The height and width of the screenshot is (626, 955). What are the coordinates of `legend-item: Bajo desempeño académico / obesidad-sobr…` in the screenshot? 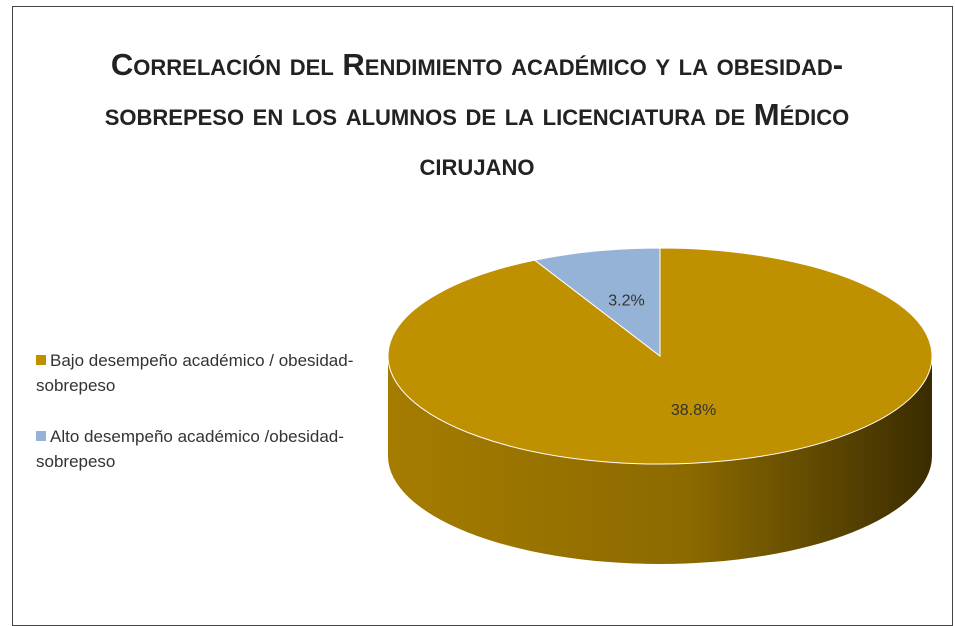 It's located at (201, 373).